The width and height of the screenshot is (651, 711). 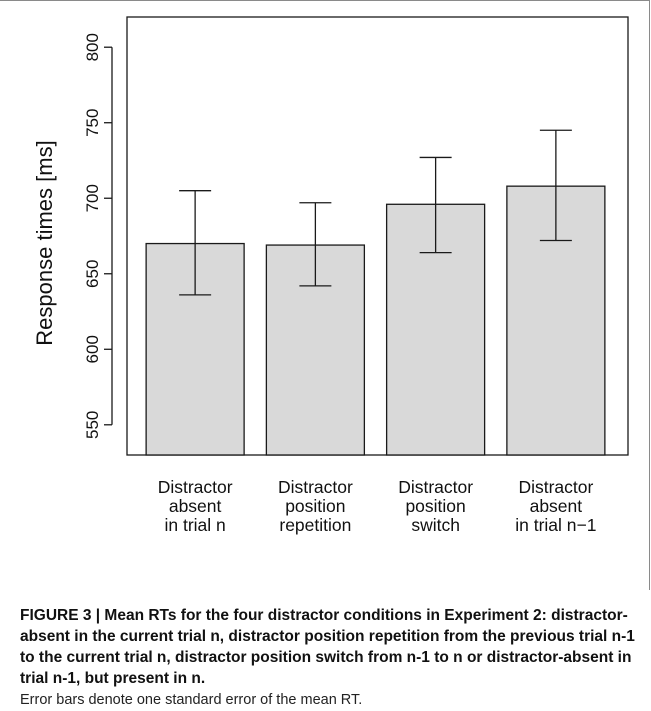 I want to click on y-axis-label: Response times [ms], so click(x=44, y=242).